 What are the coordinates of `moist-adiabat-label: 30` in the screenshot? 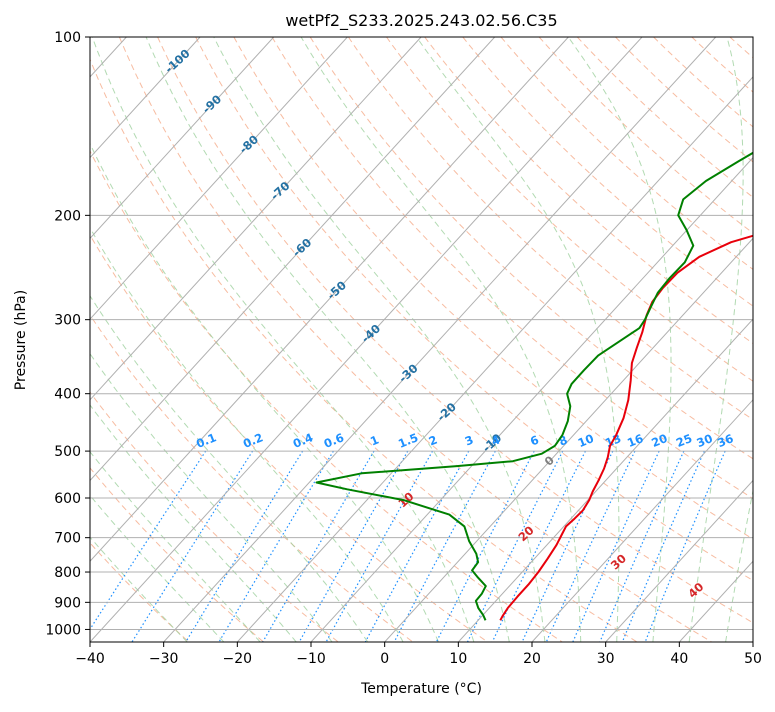 It's located at (618, 561).